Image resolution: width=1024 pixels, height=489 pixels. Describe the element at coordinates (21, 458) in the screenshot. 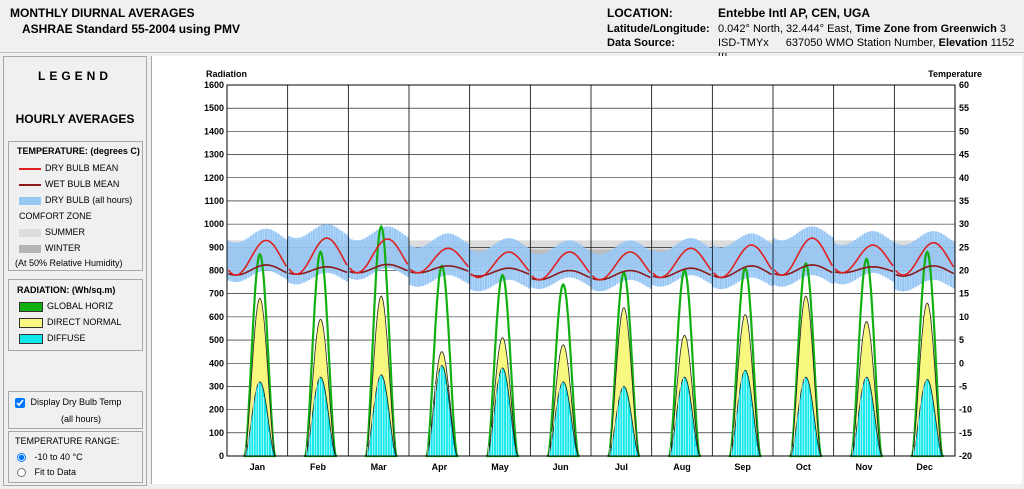

I see `range-option-1-radio` at that location.